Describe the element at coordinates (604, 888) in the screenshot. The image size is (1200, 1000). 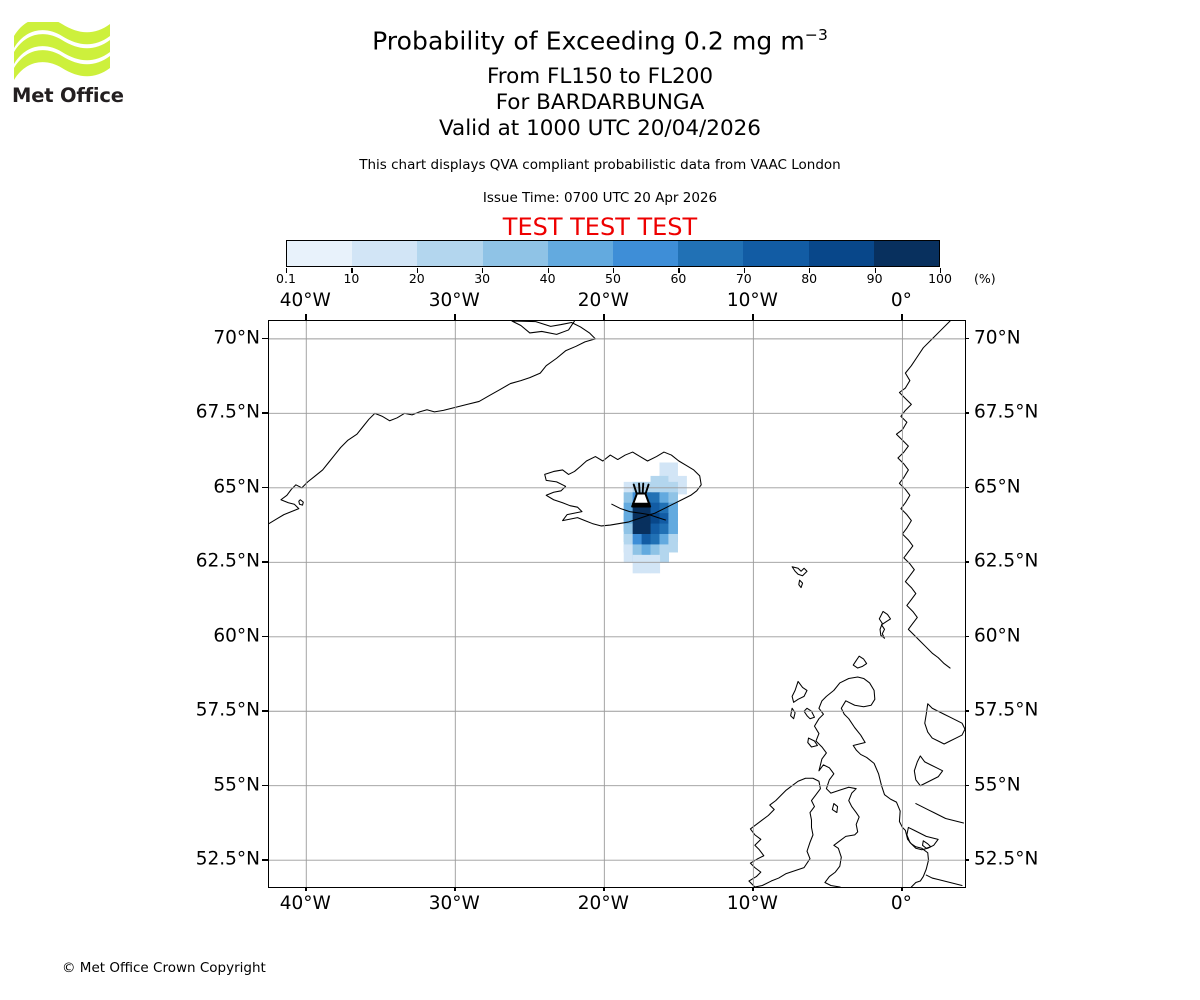
I see `lon-tick-20°W-bottom` at that location.